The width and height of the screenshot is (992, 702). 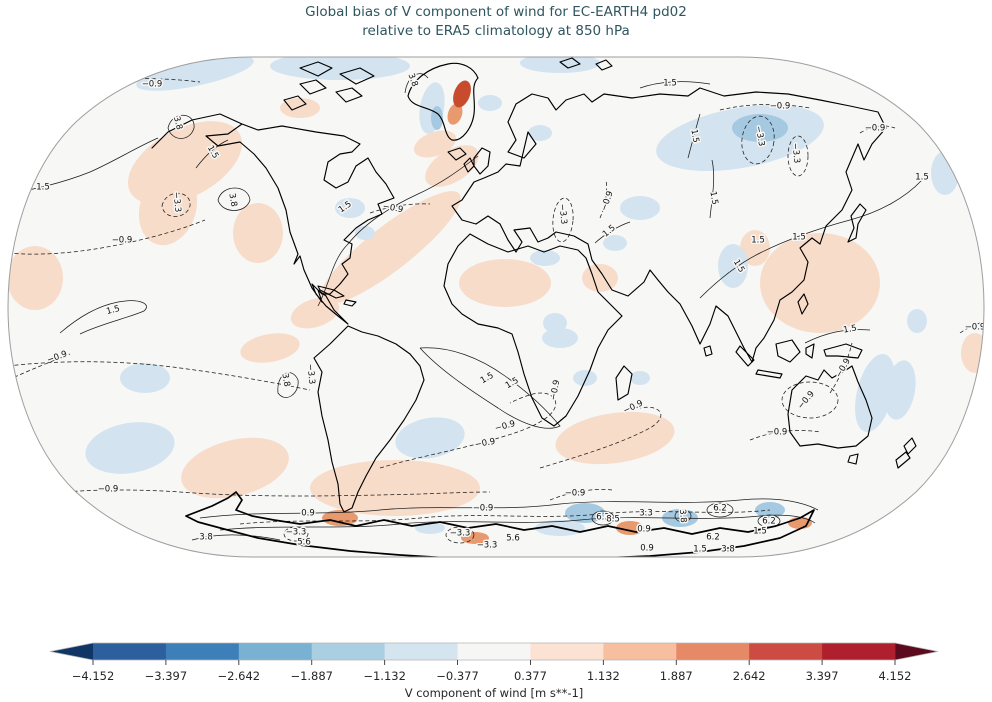 What do you see at coordinates (496, 31) in the screenshot?
I see `figure-title-line2: relative to ERA5 climatology at 850 hPa` at bounding box center [496, 31].